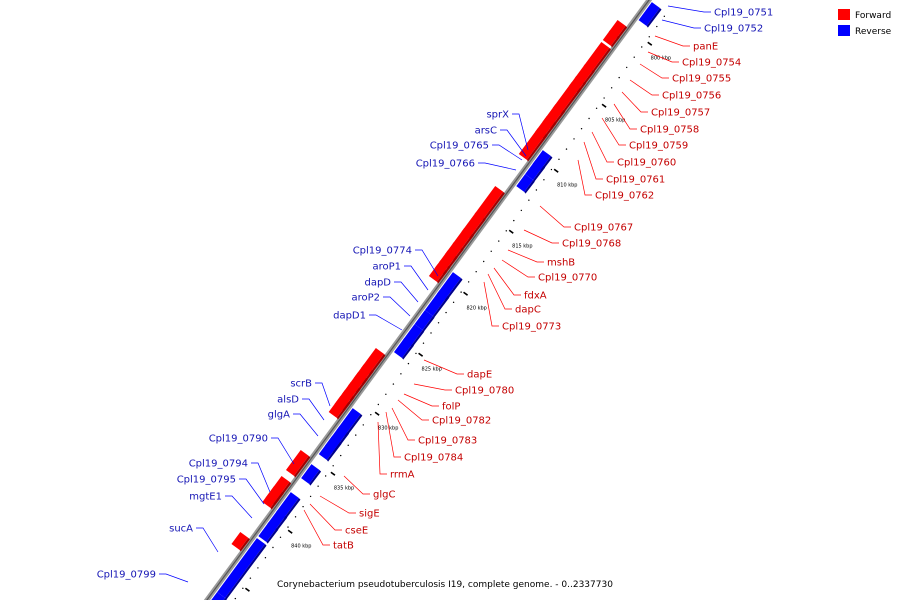 This screenshot has width=900, height=600. I want to click on legend-reverse-swatch, so click(844, 30).